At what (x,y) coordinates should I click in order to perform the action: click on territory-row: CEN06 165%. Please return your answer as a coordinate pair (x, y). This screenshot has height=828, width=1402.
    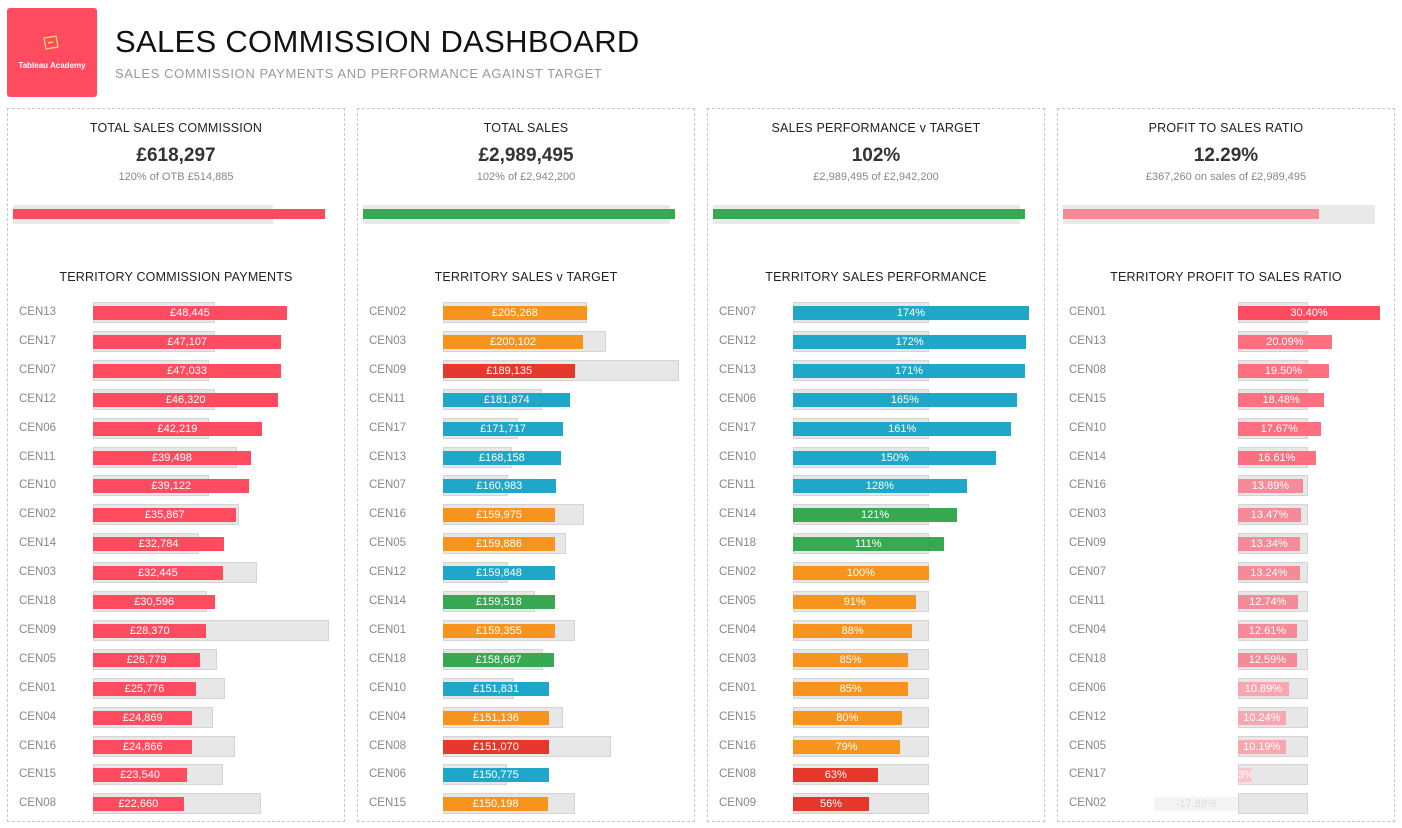
    Looking at the image, I should click on (876, 399).